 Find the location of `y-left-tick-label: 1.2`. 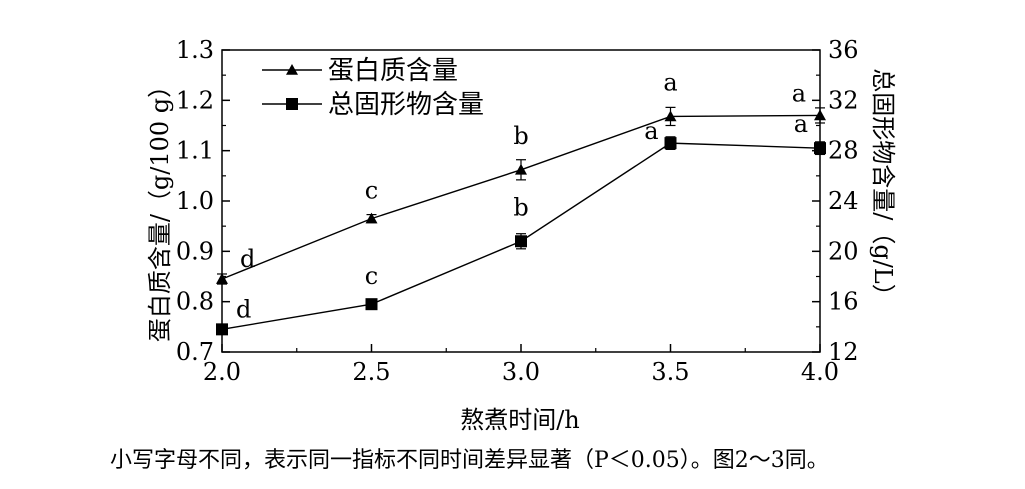

y-left-tick-label: 1.2 is located at coordinates (195, 100).